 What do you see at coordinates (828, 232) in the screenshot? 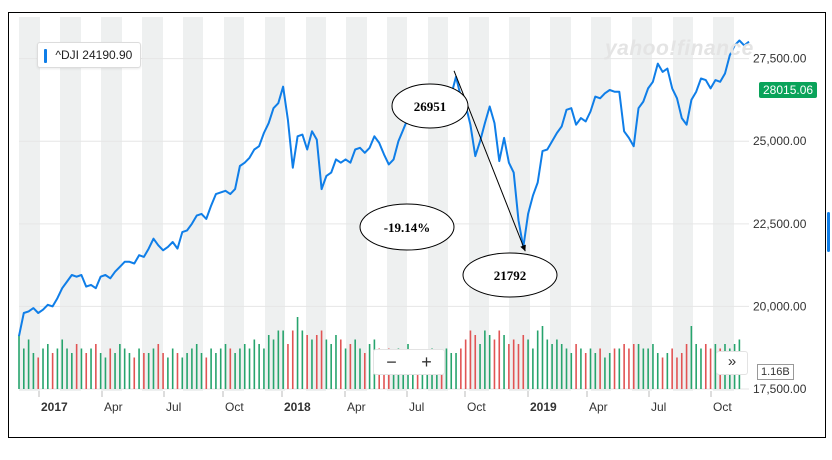
I see `y-axis-scroll-handle` at bounding box center [828, 232].